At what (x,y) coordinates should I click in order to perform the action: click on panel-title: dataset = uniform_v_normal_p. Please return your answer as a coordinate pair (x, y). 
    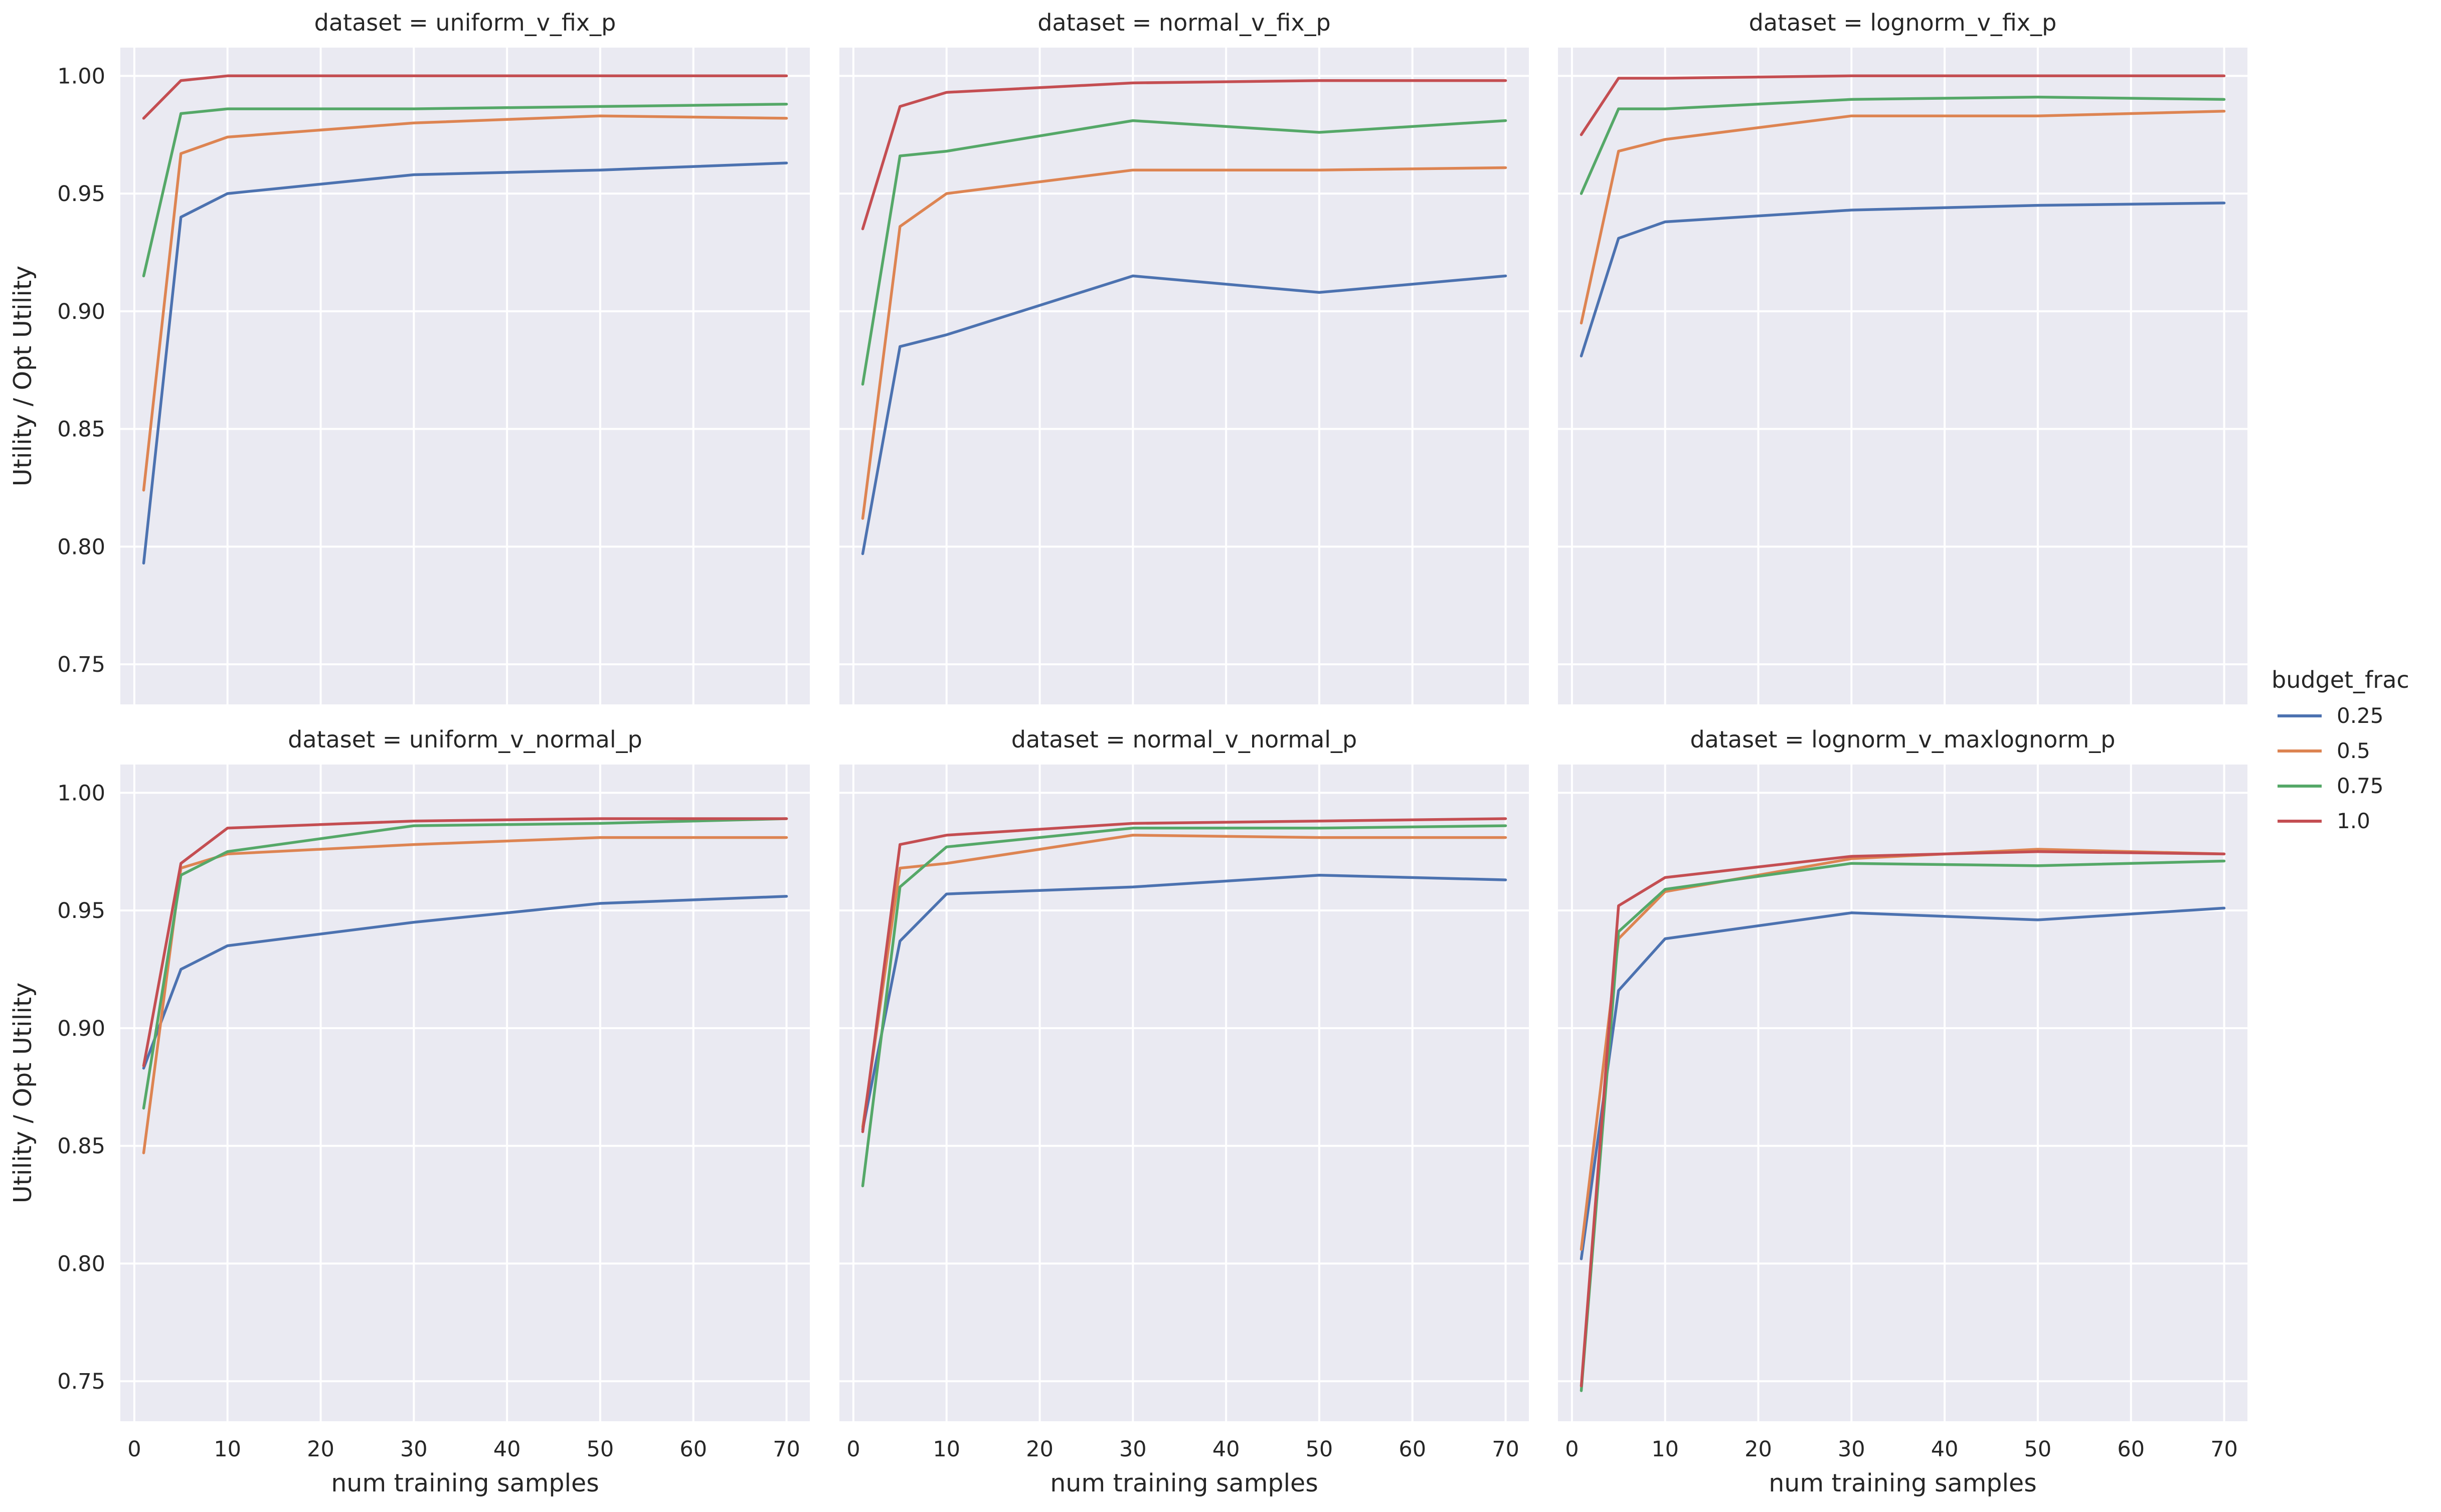
    Looking at the image, I should click on (465, 739).